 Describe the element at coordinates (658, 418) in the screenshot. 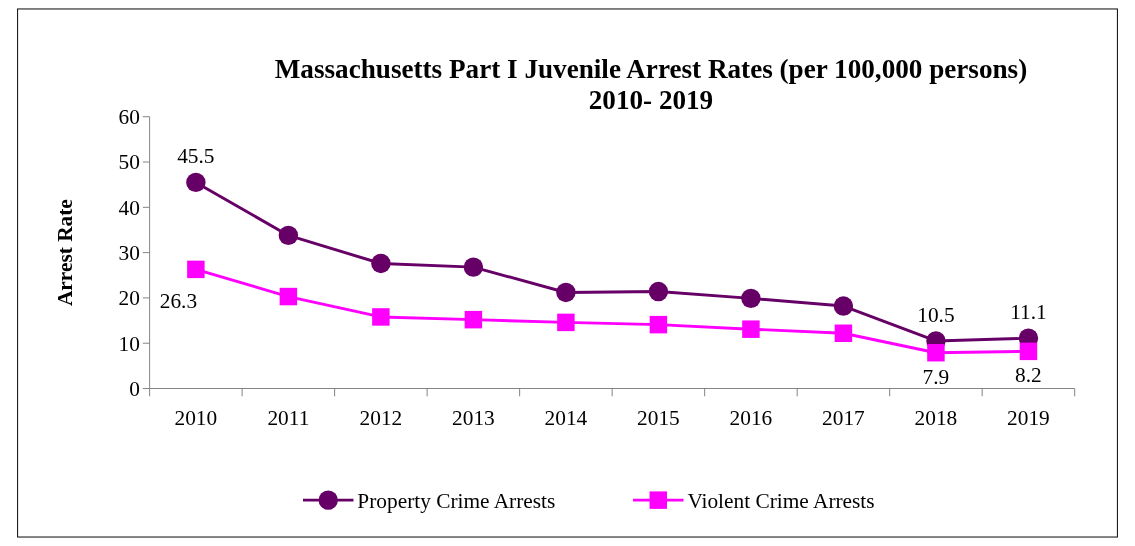

I see `x-tick-label: 2015` at that location.